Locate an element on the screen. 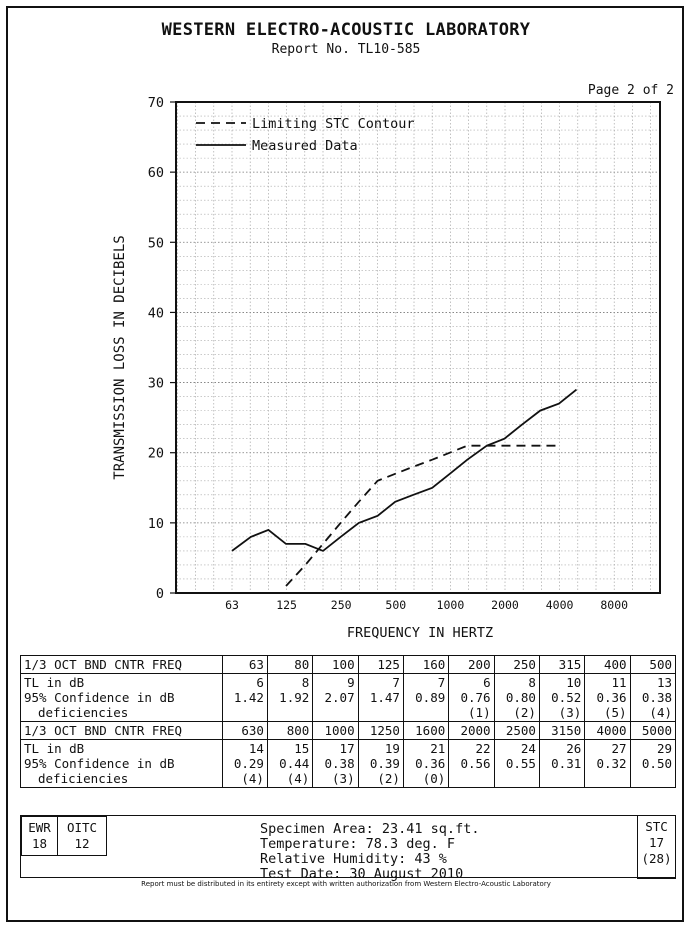 Image resolution: width=692 pixels, height=931 pixels. ewr-value: 18 is located at coordinates (39, 843).